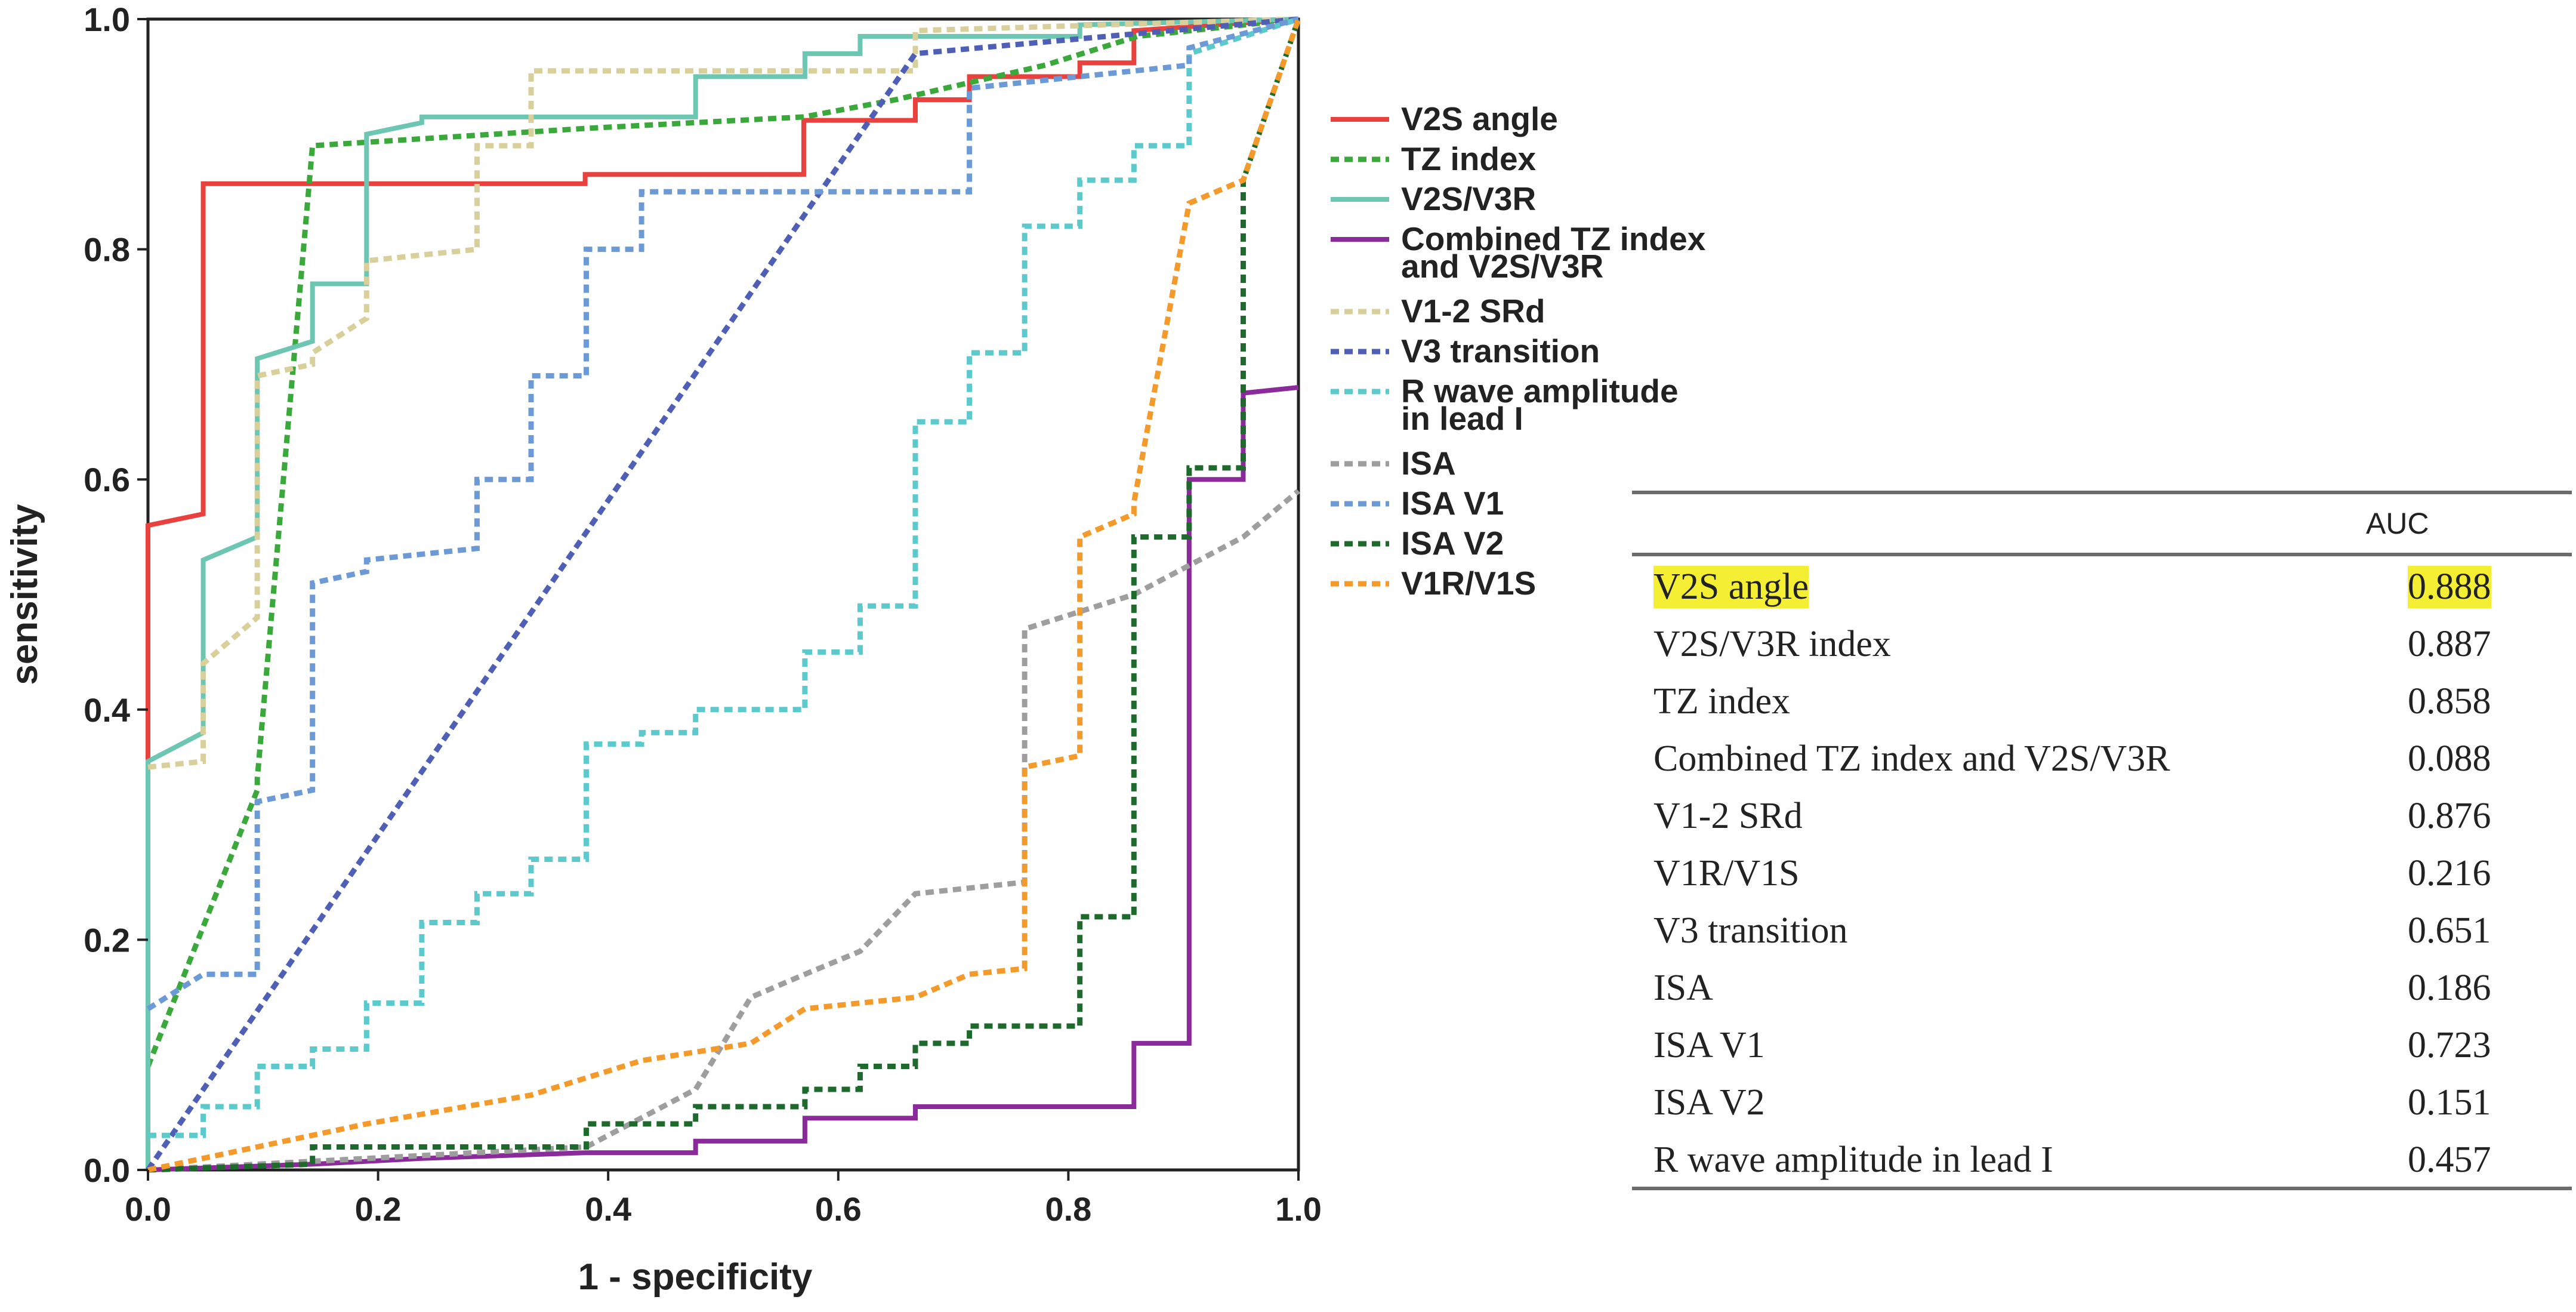 The image size is (2576, 1312). Describe the element at coordinates (24, 594) in the screenshot. I see `y-axis-label: sensitivity` at that location.